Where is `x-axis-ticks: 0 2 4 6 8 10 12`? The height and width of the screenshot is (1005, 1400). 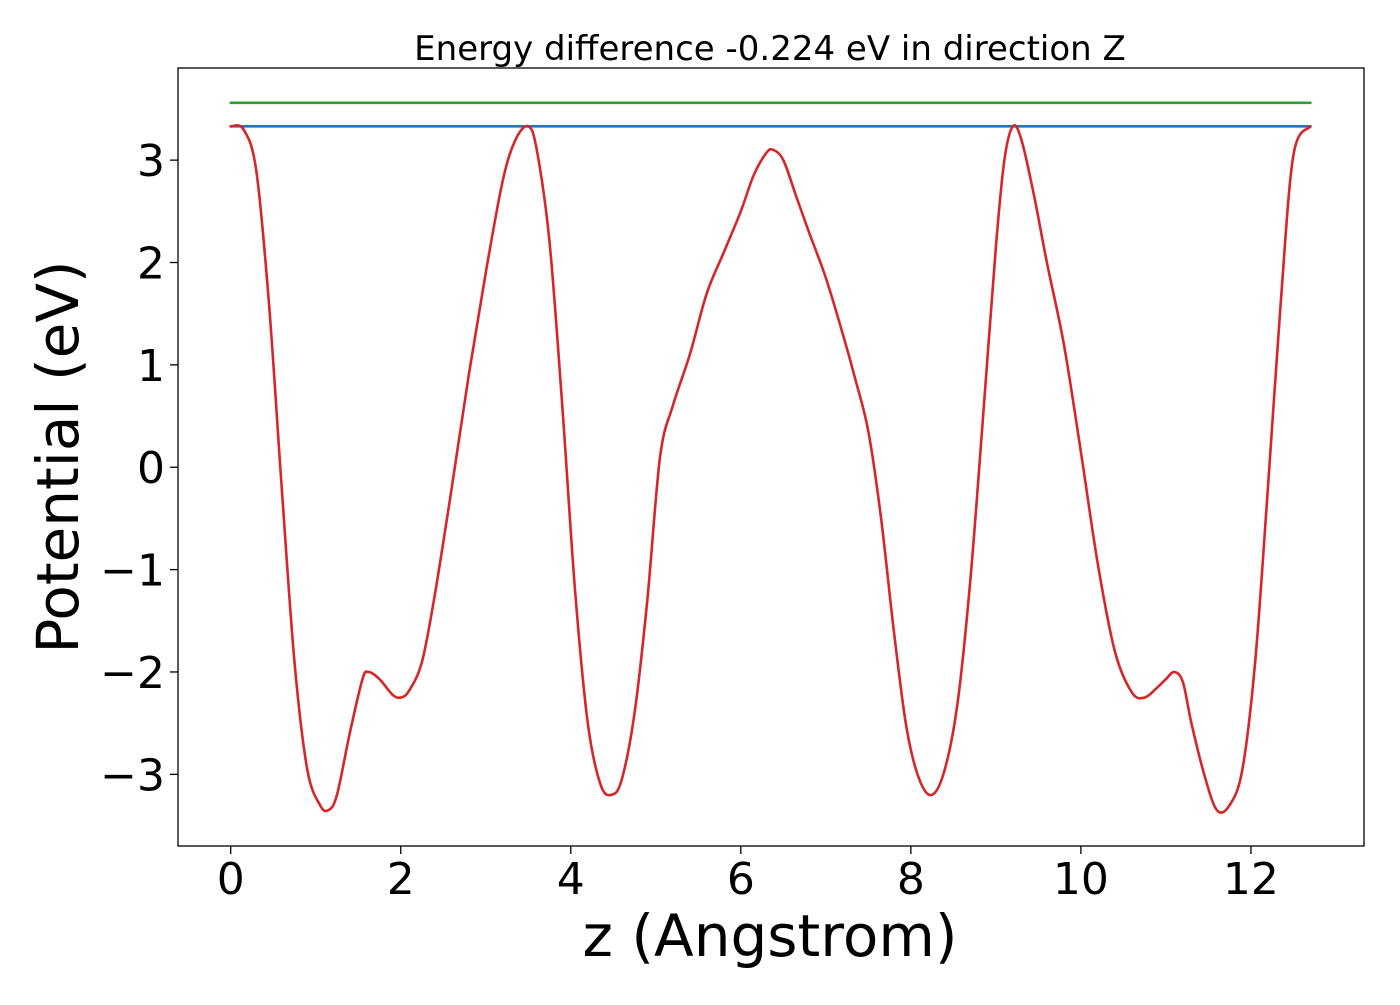
x-axis-ticks: 0 2 4 6 8 10 12 is located at coordinates (748, 875).